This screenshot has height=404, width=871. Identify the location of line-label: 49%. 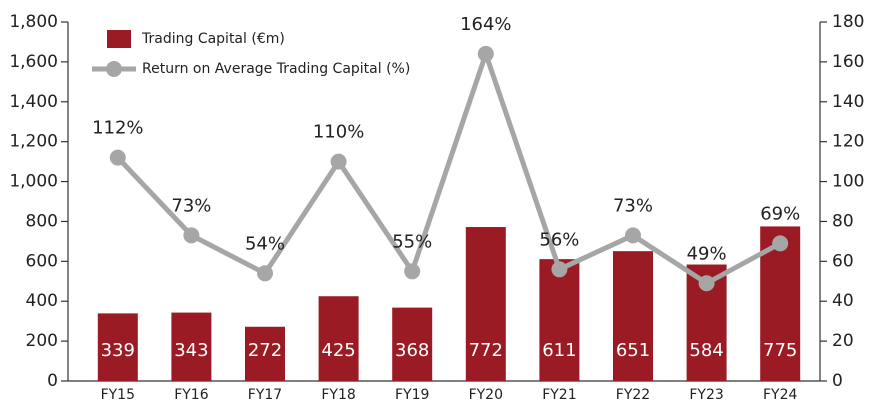
(707, 253).